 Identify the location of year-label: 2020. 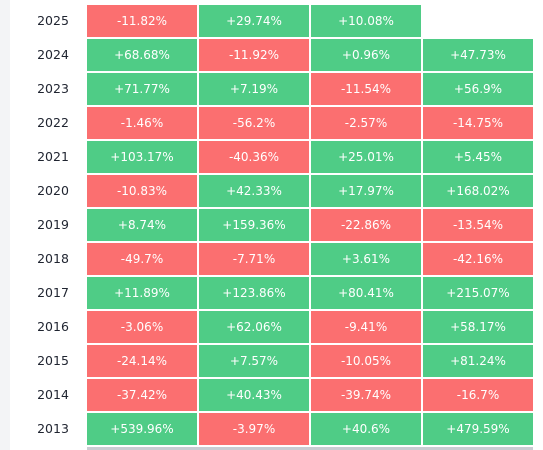
(53, 190).